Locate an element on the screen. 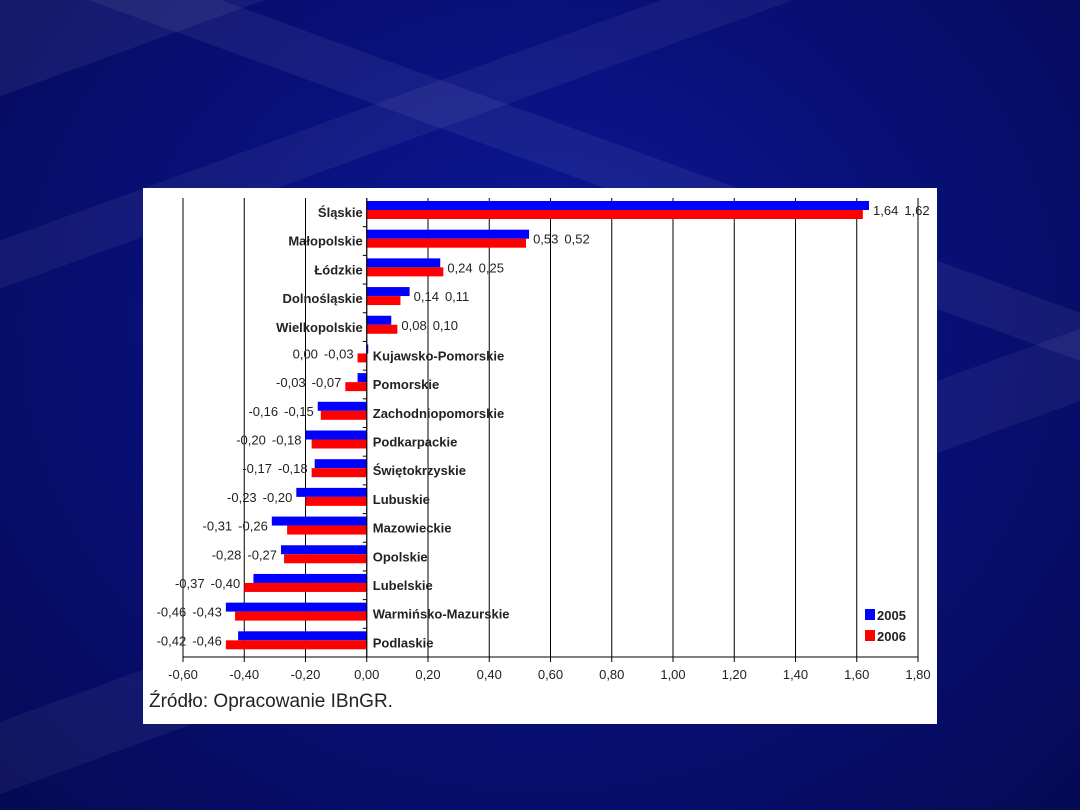 The height and width of the screenshot is (810, 1080). data-label-2005: -0,16 is located at coordinates (263, 411).